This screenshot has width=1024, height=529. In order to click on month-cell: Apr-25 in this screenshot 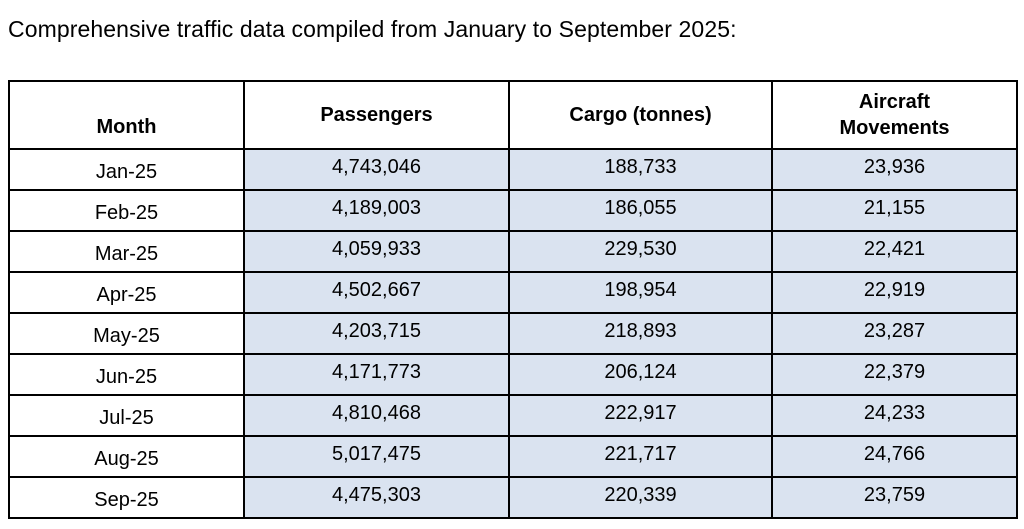, I will do `click(126, 292)`.